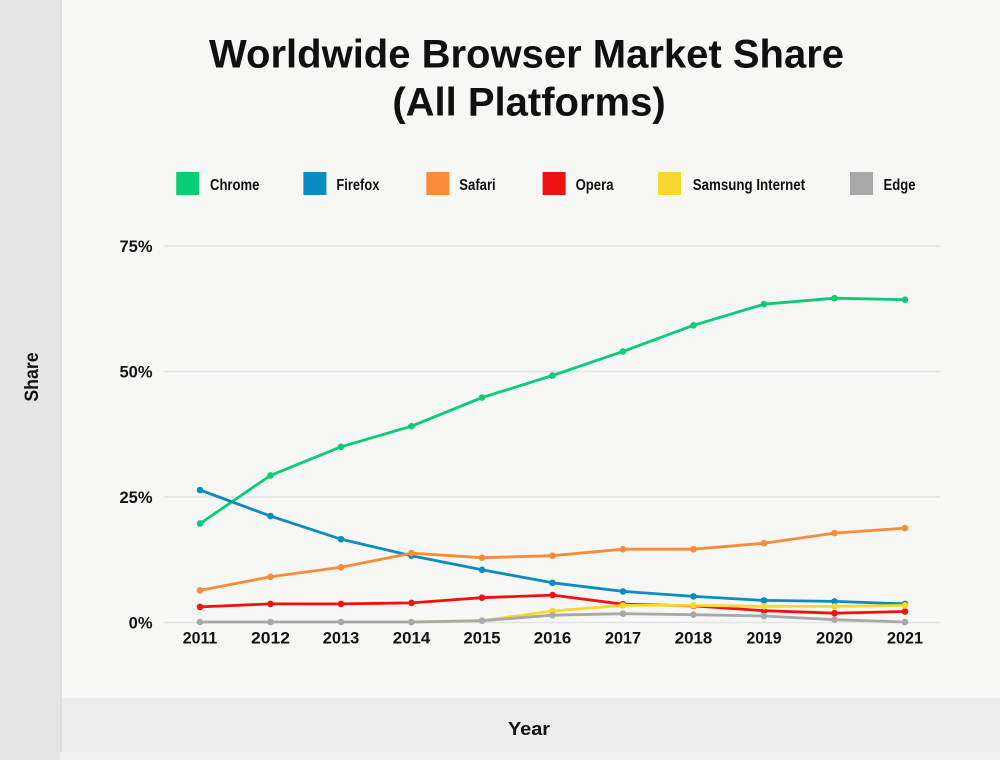  I want to click on svg-text: 2012, so click(270, 639).